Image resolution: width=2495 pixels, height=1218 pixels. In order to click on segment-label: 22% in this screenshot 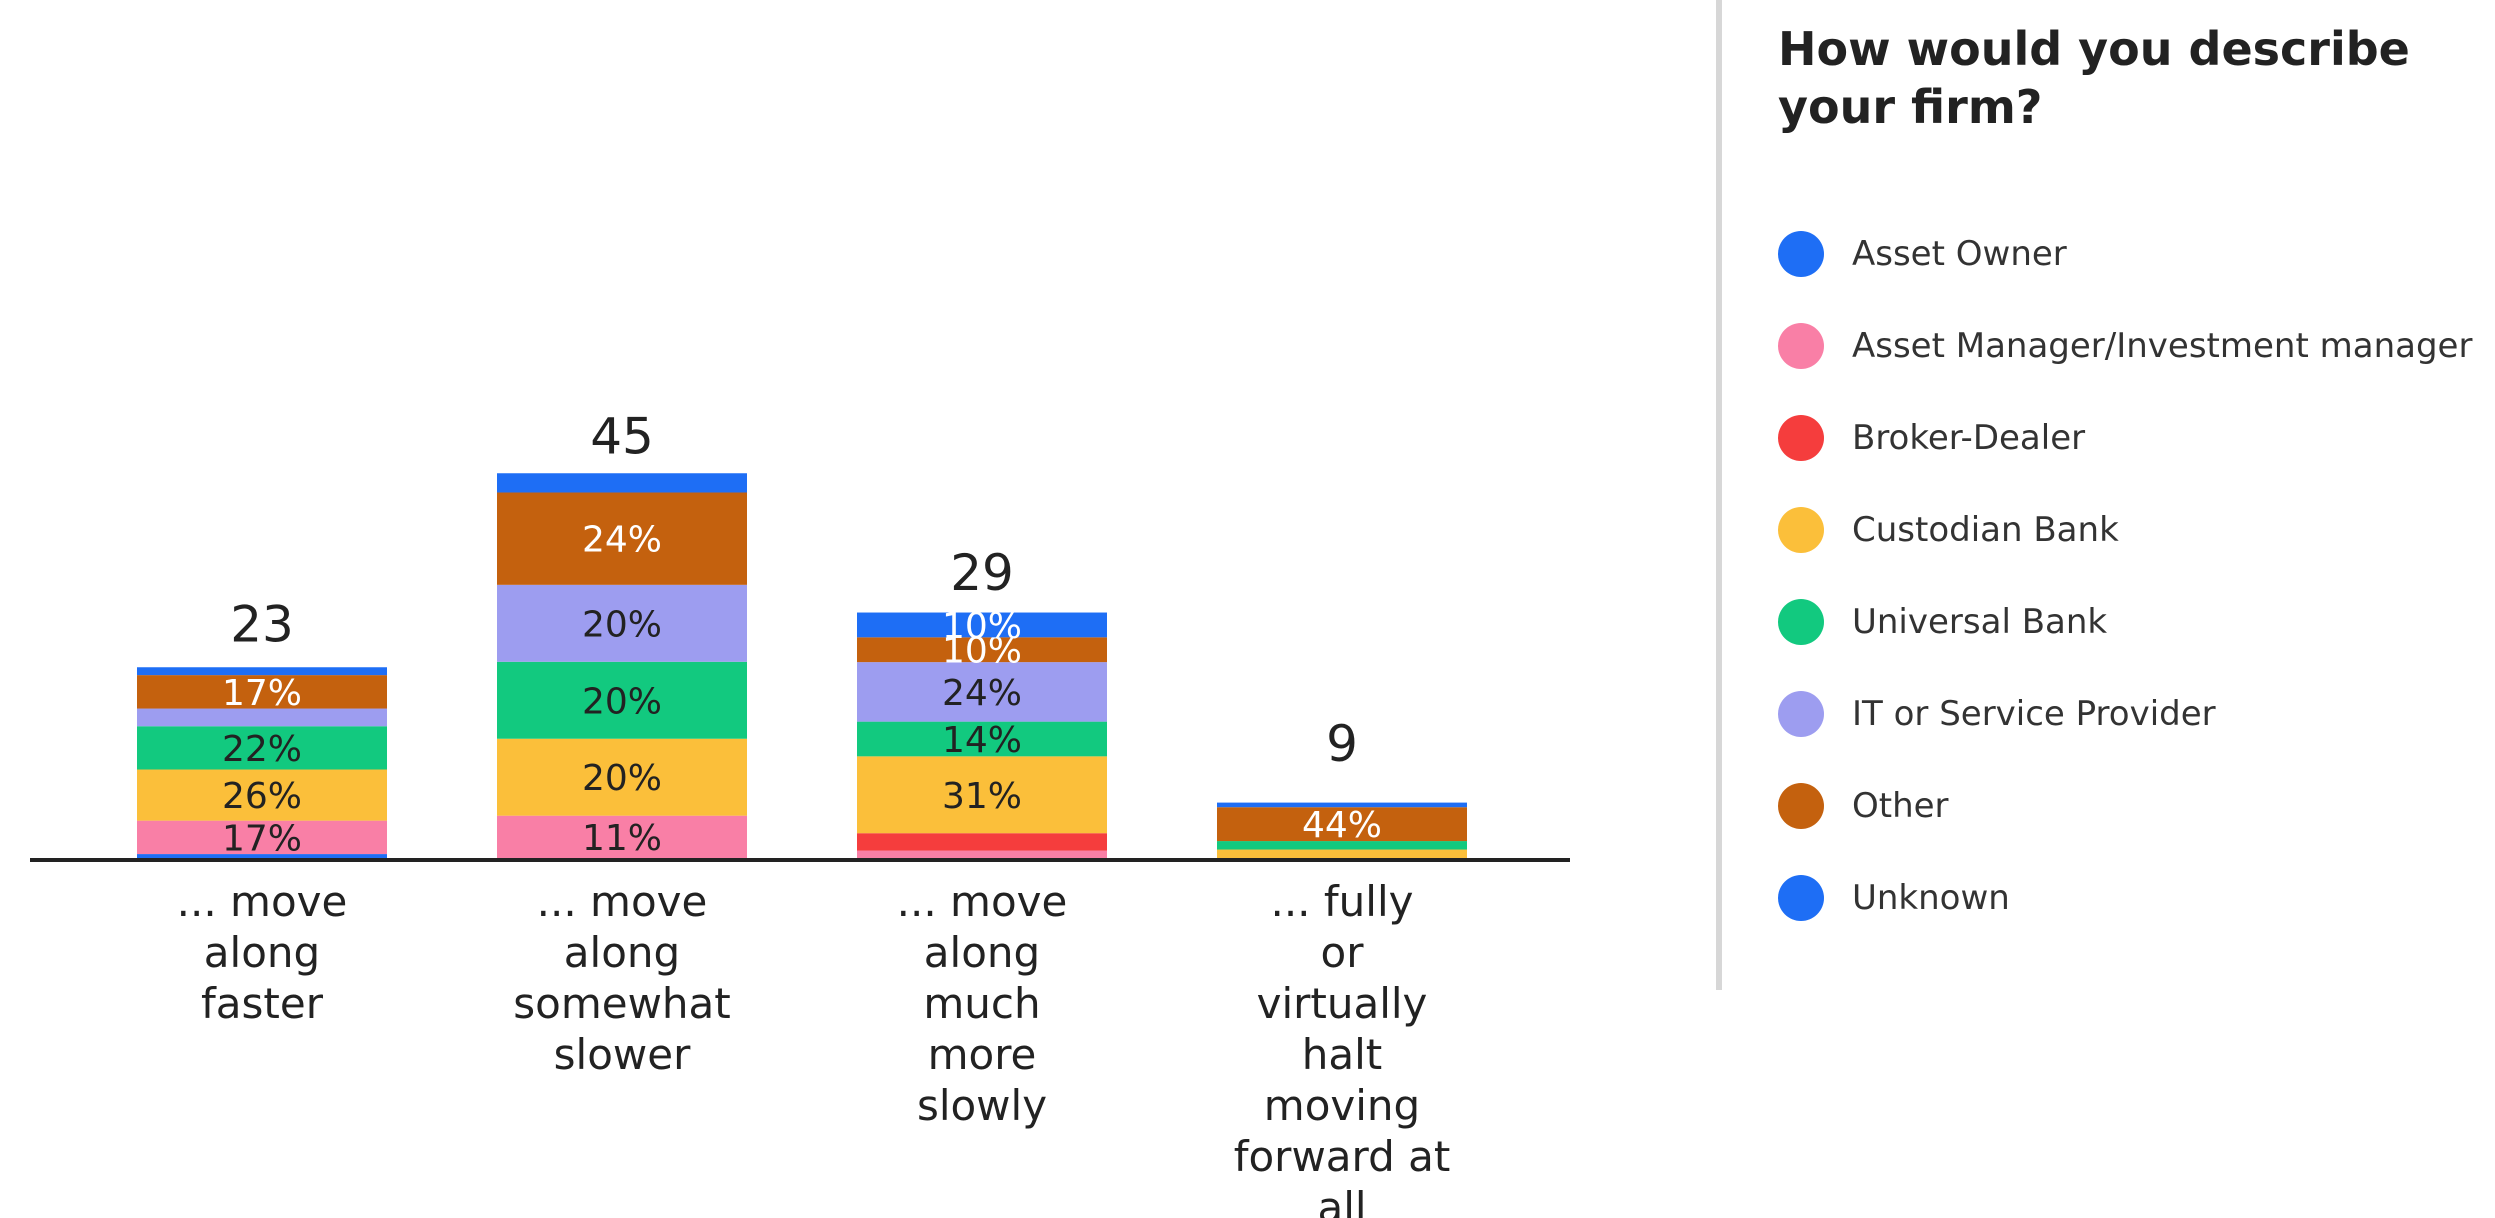, I will do `click(262, 749)`.